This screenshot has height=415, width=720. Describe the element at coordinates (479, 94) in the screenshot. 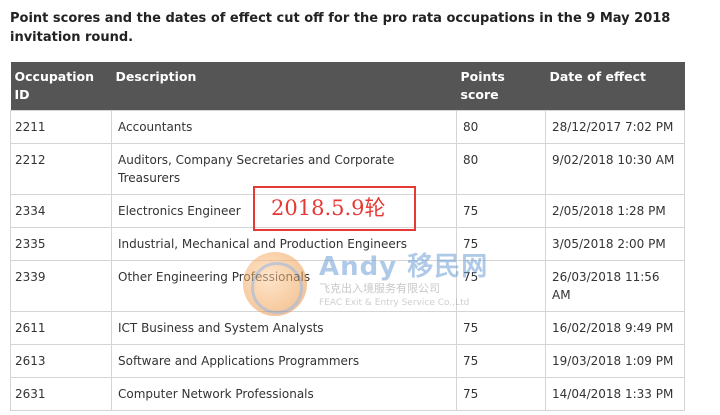

I see `header-points-line2: score` at that location.